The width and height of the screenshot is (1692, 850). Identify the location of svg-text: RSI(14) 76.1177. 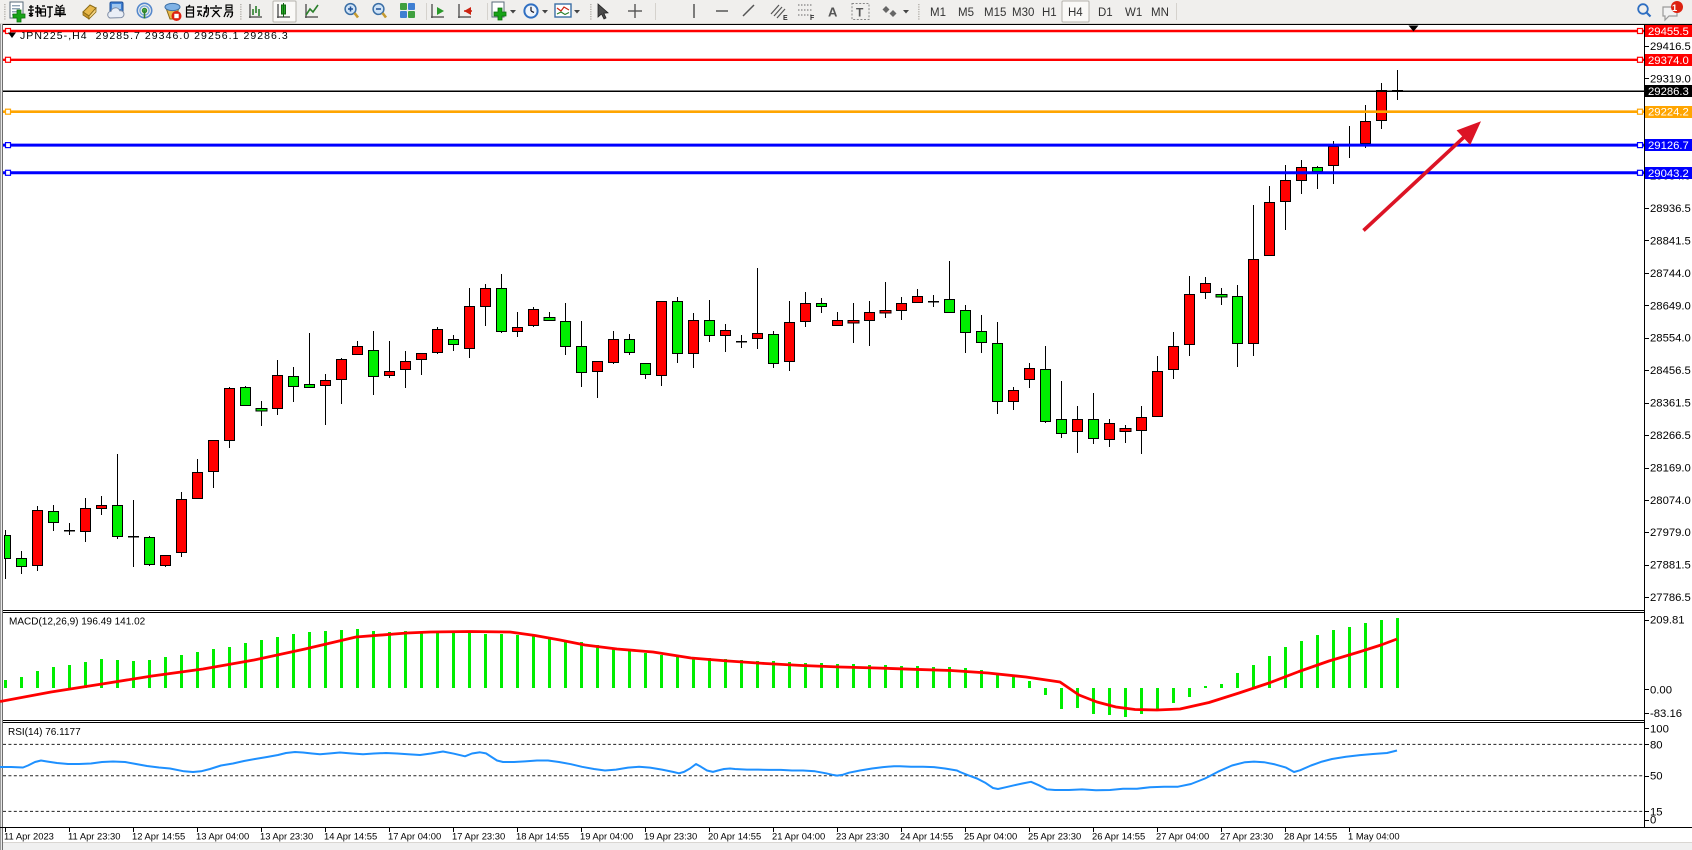
(44, 732).